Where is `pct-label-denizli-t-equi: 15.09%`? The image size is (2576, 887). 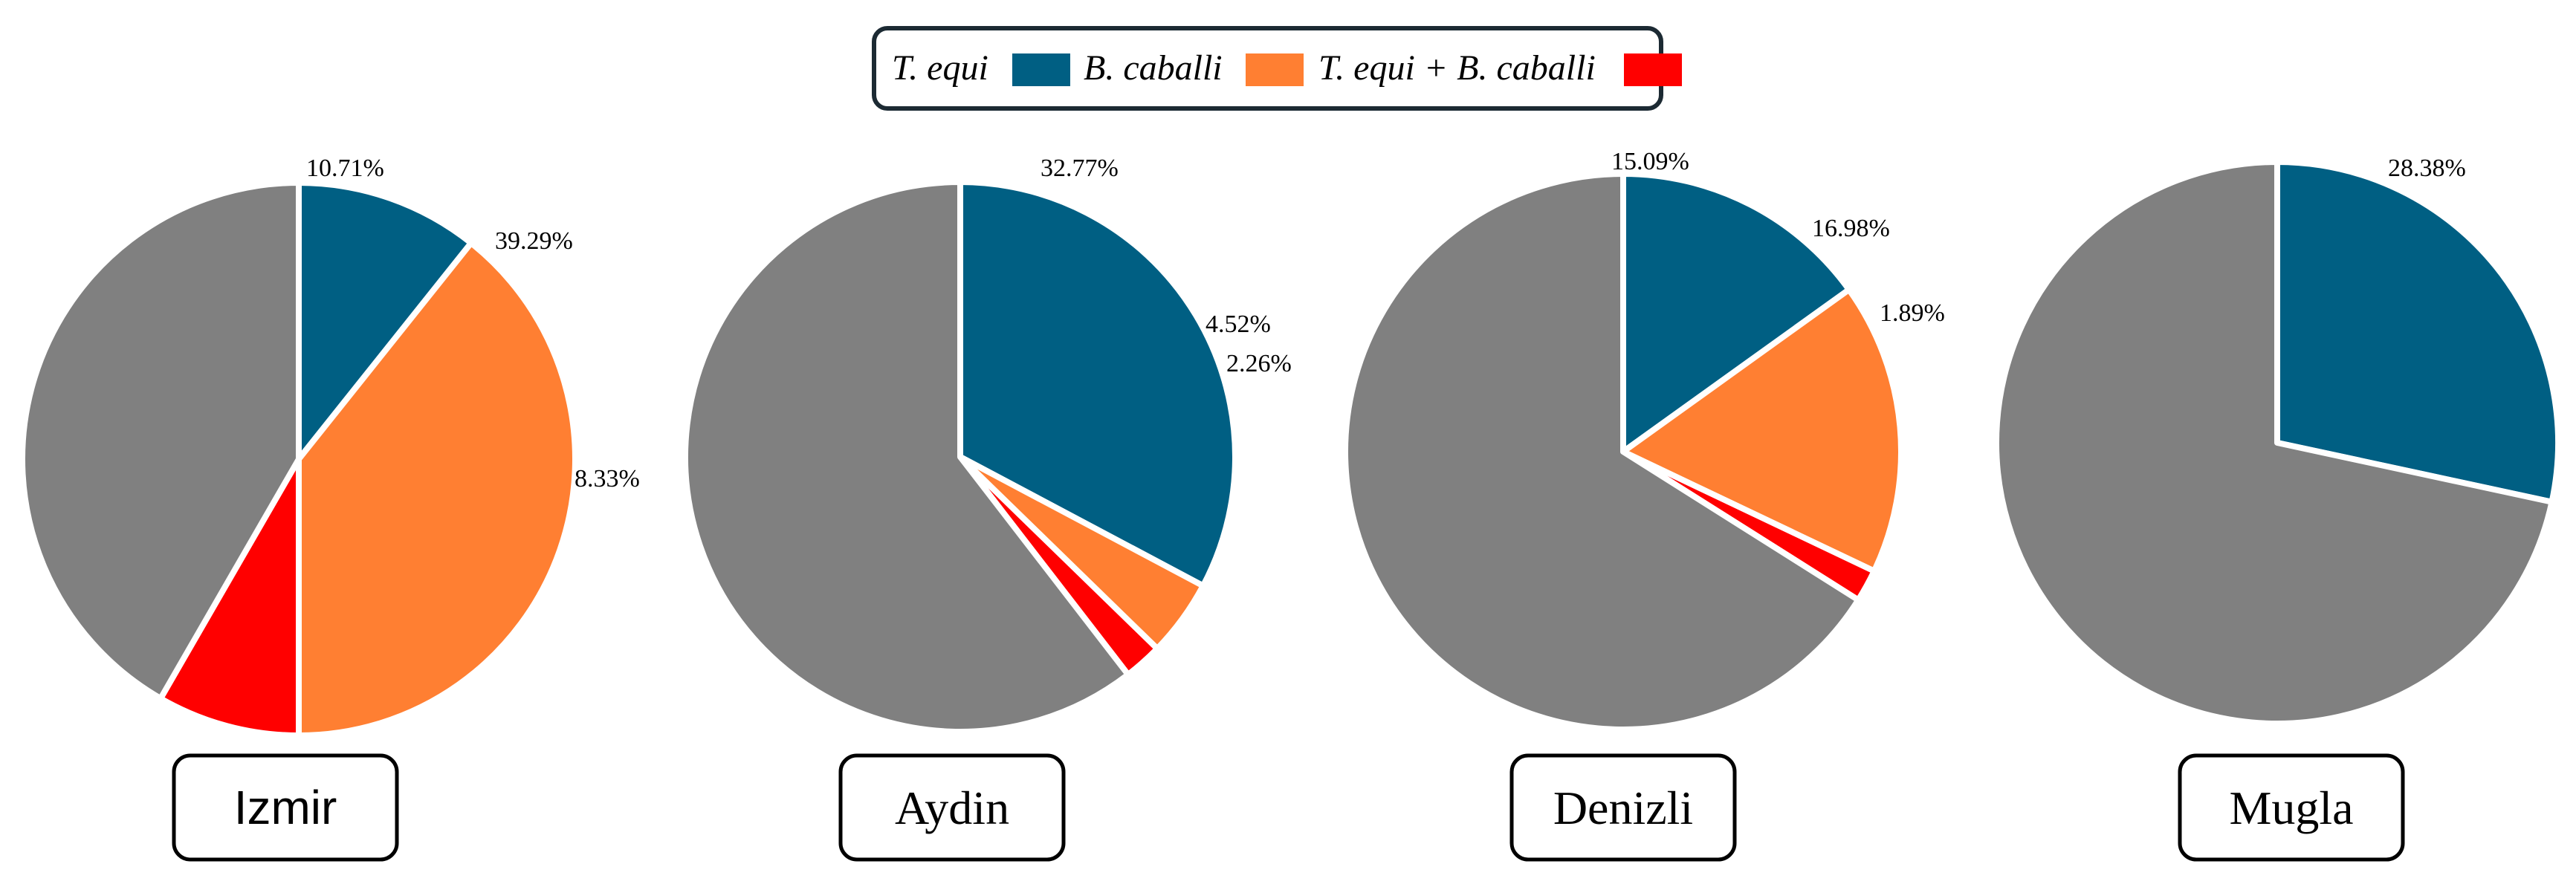 pct-label-denizli-t-equi: 15.09% is located at coordinates (1650, 161).